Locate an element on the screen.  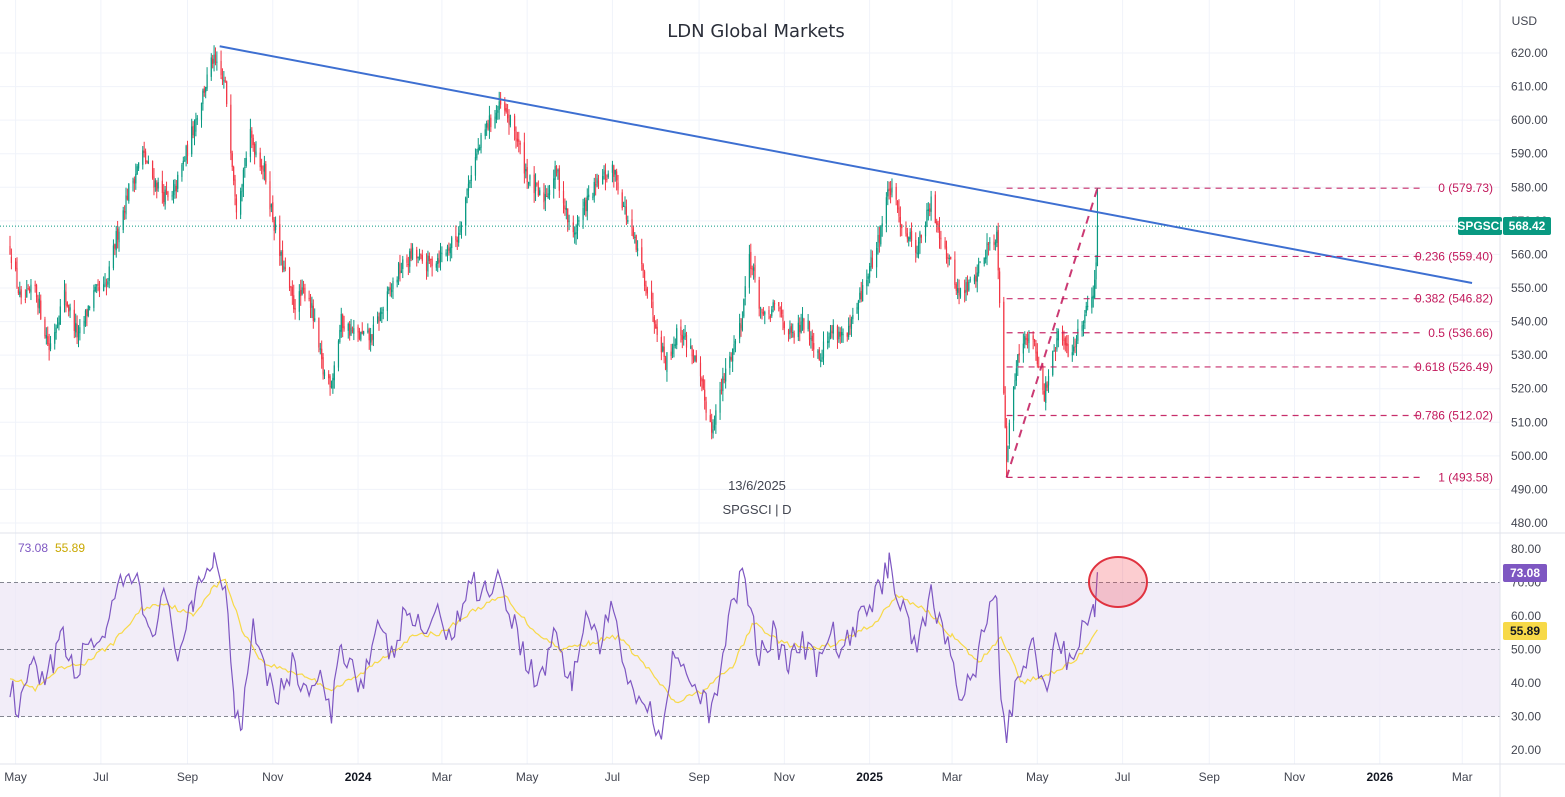
price-tag-value-box is located at coordinates (1527, 226).